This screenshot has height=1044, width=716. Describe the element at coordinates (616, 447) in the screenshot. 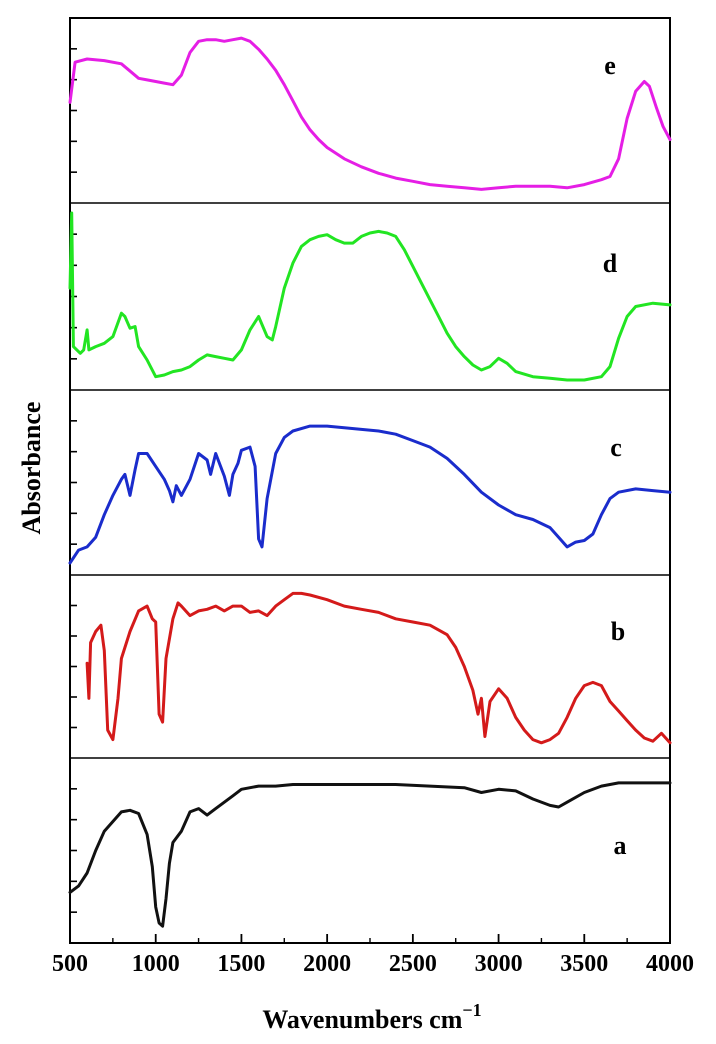

I see `panel-label-c: c` at that location.